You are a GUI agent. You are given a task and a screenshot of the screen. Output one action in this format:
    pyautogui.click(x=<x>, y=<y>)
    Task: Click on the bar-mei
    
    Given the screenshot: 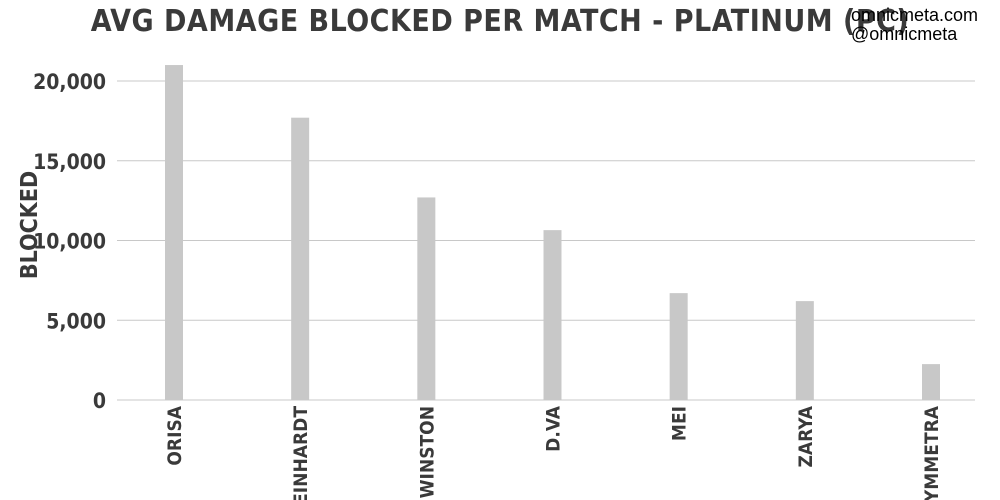 What is the action you would take?
    pyautogui.click(x=678, y=346)
    